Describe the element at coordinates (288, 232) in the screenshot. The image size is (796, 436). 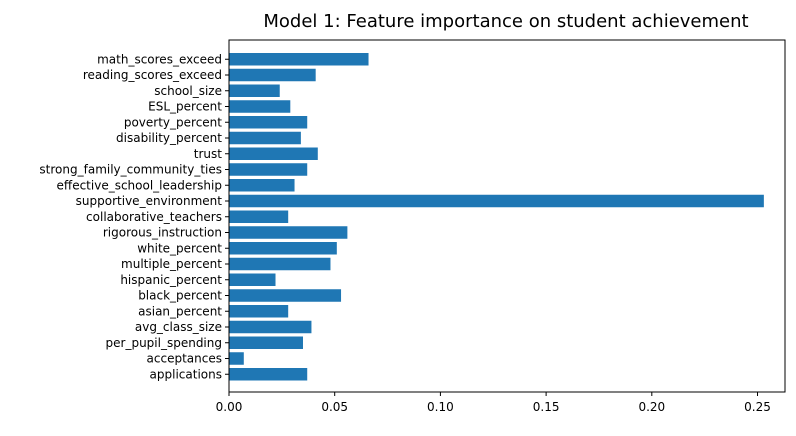
I see `bar-rigorous_instruction` at that location.